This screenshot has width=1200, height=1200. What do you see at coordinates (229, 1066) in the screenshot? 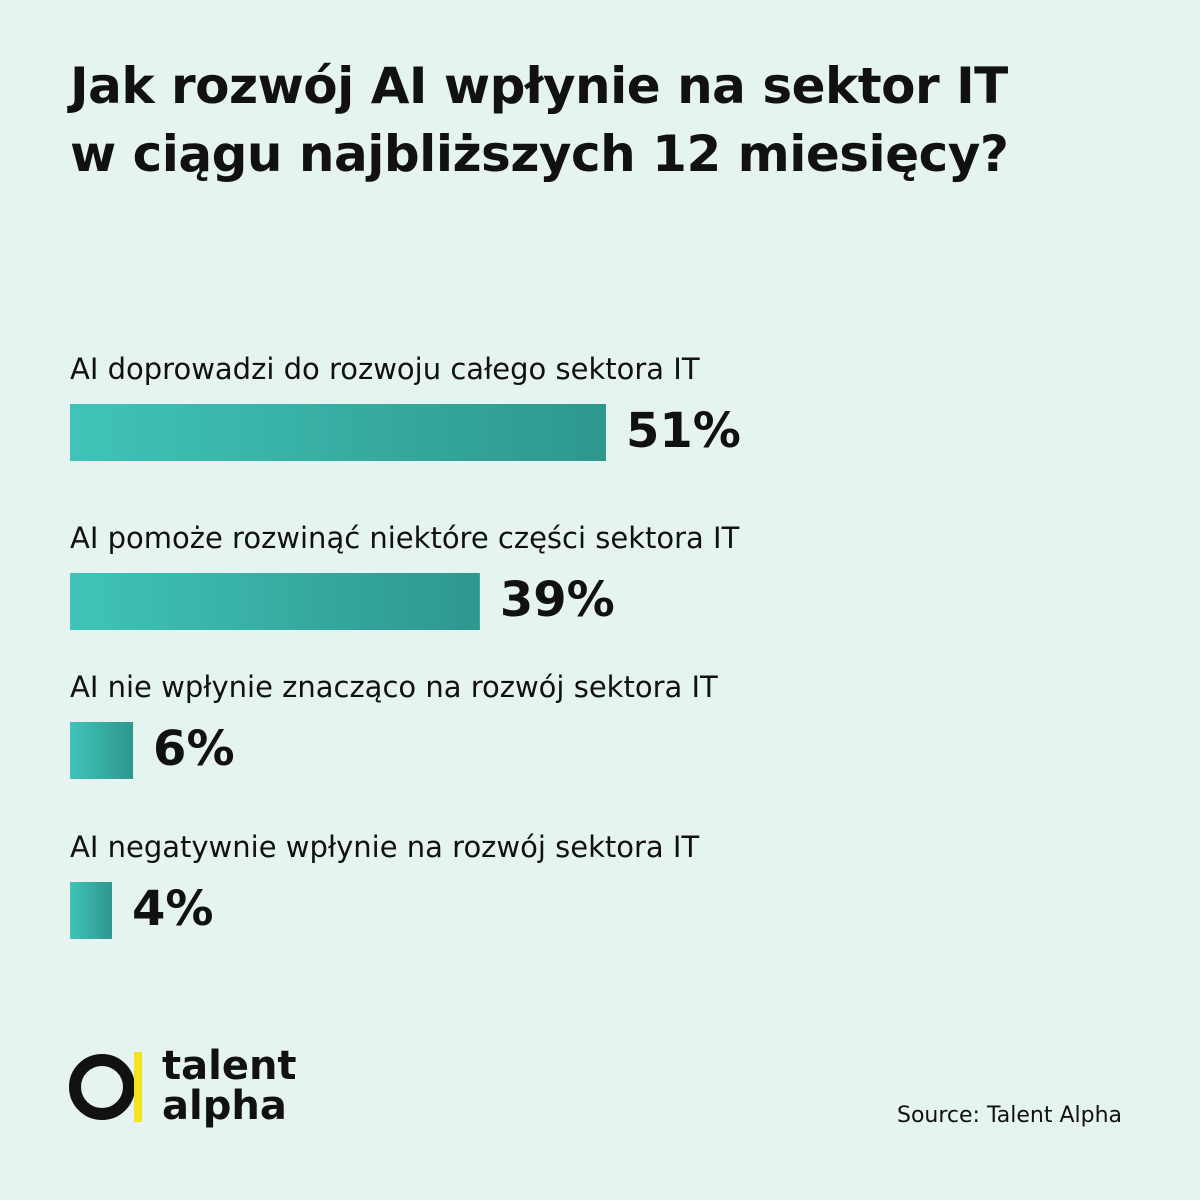
I see `logo-text: talent` at bounding box center [229, 1066].